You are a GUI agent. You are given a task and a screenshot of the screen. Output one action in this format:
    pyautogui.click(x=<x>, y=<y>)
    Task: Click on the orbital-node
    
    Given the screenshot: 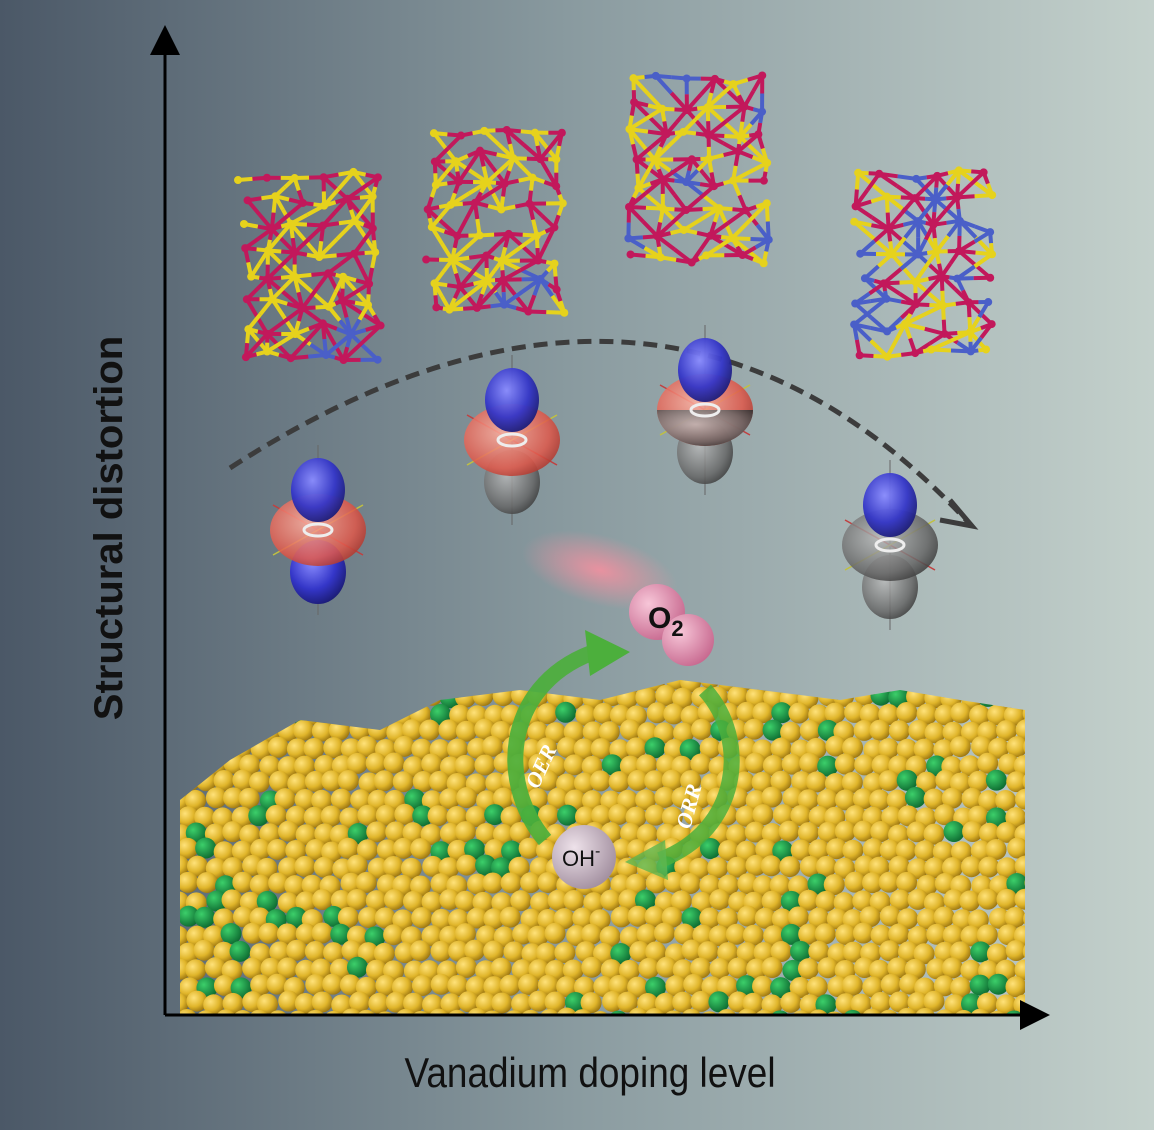 What is the action you would take?
    pyautogui.click(x=318, y=530)
    